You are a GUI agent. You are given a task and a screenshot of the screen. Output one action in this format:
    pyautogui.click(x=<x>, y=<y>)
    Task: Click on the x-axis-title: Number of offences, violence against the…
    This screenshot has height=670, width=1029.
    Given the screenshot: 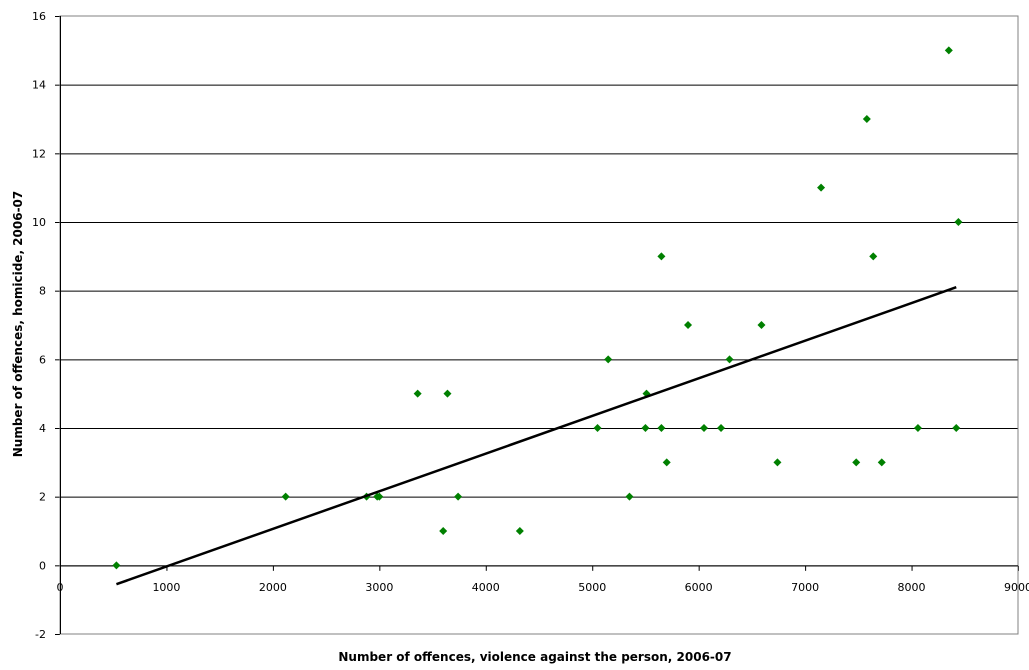 What is the action you would take?
    pyautogui.click(x=534, y=657)
    